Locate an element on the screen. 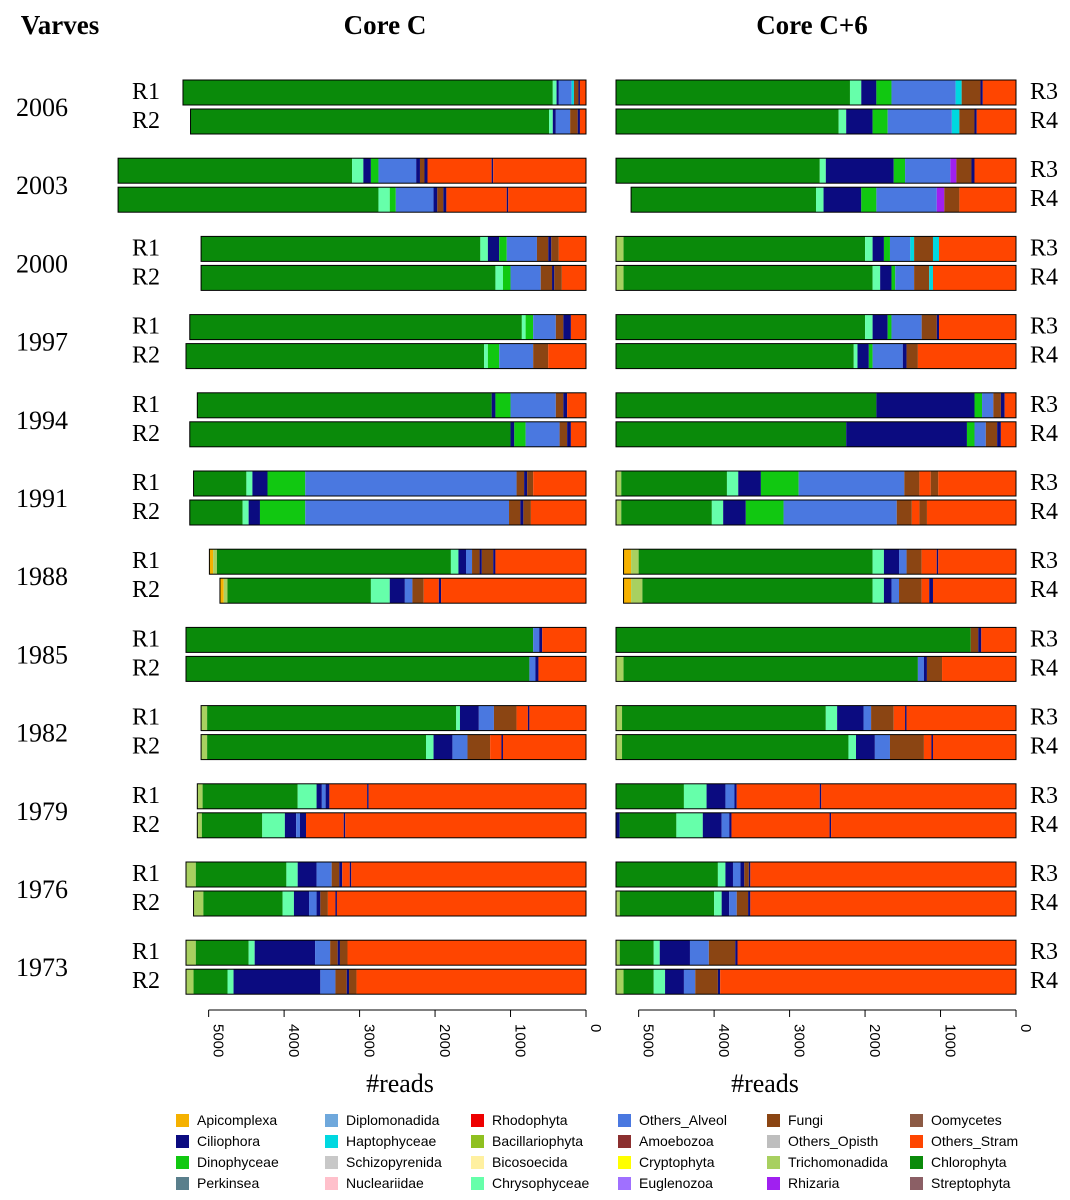 Image resolution: width=1070 pixels, height=1200 pixels. legend-label: Euglenozoa is located at coordinates (676, 1183).